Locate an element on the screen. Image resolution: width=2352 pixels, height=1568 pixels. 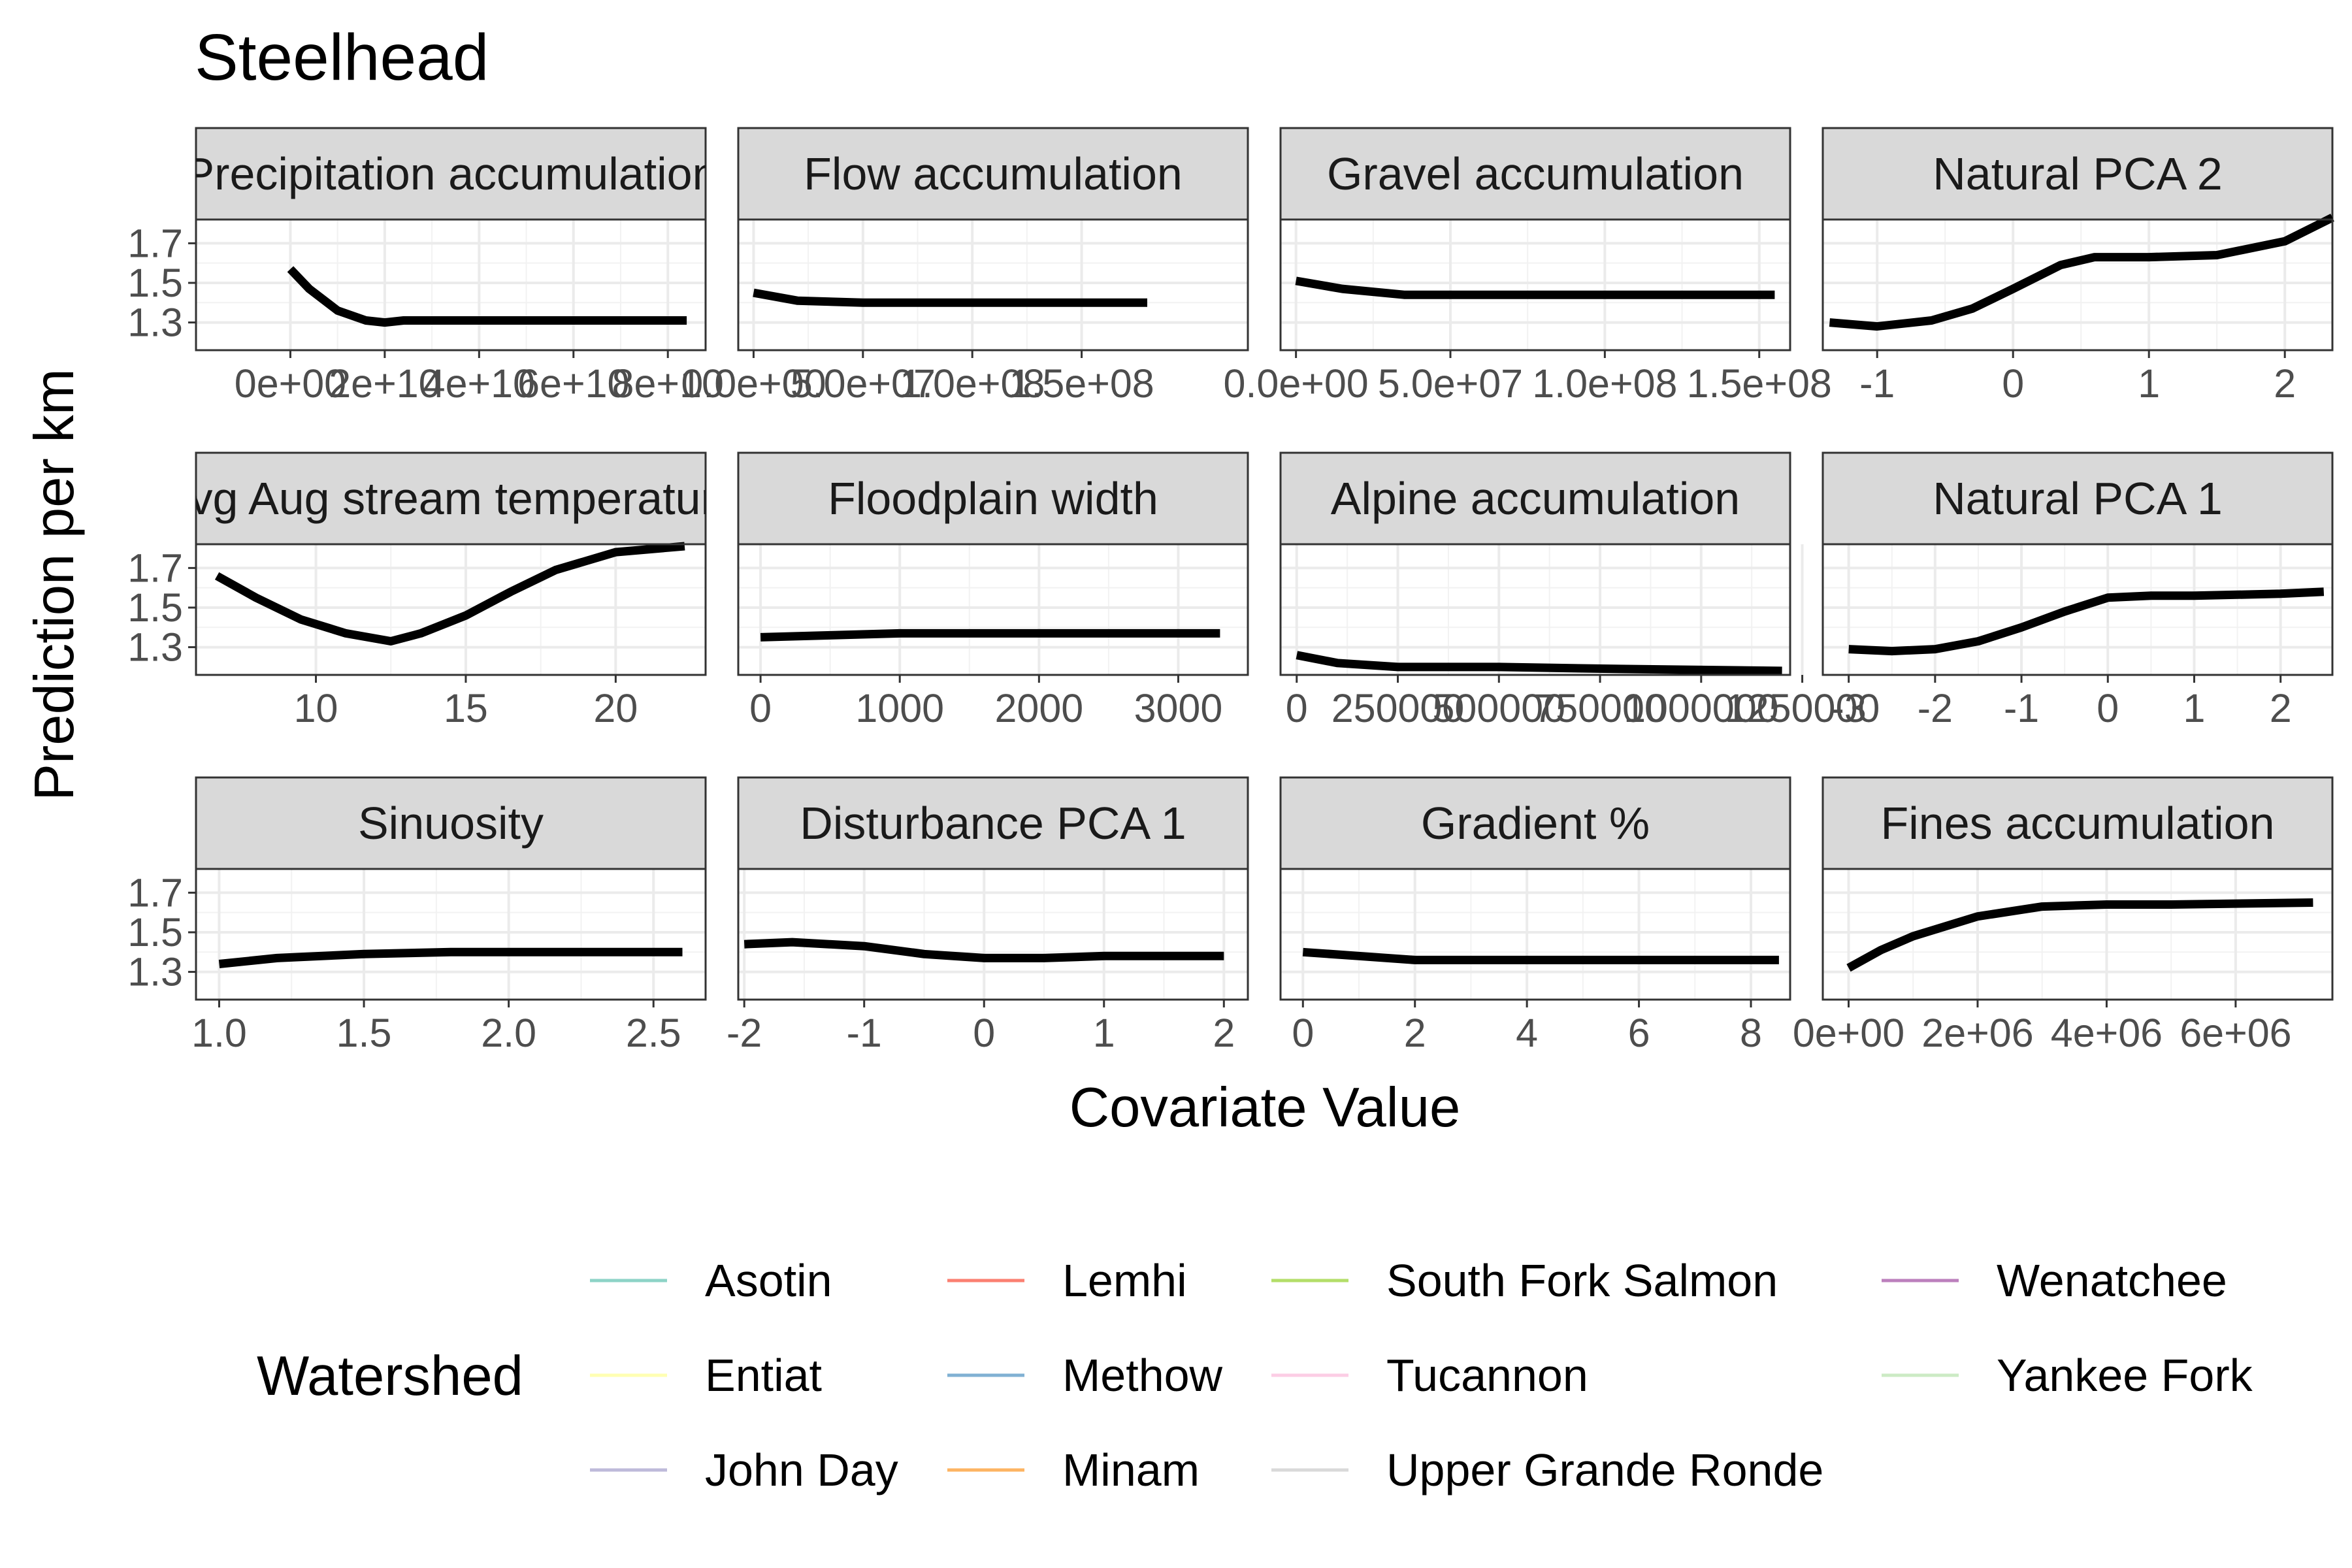
x-tick-label: 2e+06 is located at coordinates (1977, 1033).